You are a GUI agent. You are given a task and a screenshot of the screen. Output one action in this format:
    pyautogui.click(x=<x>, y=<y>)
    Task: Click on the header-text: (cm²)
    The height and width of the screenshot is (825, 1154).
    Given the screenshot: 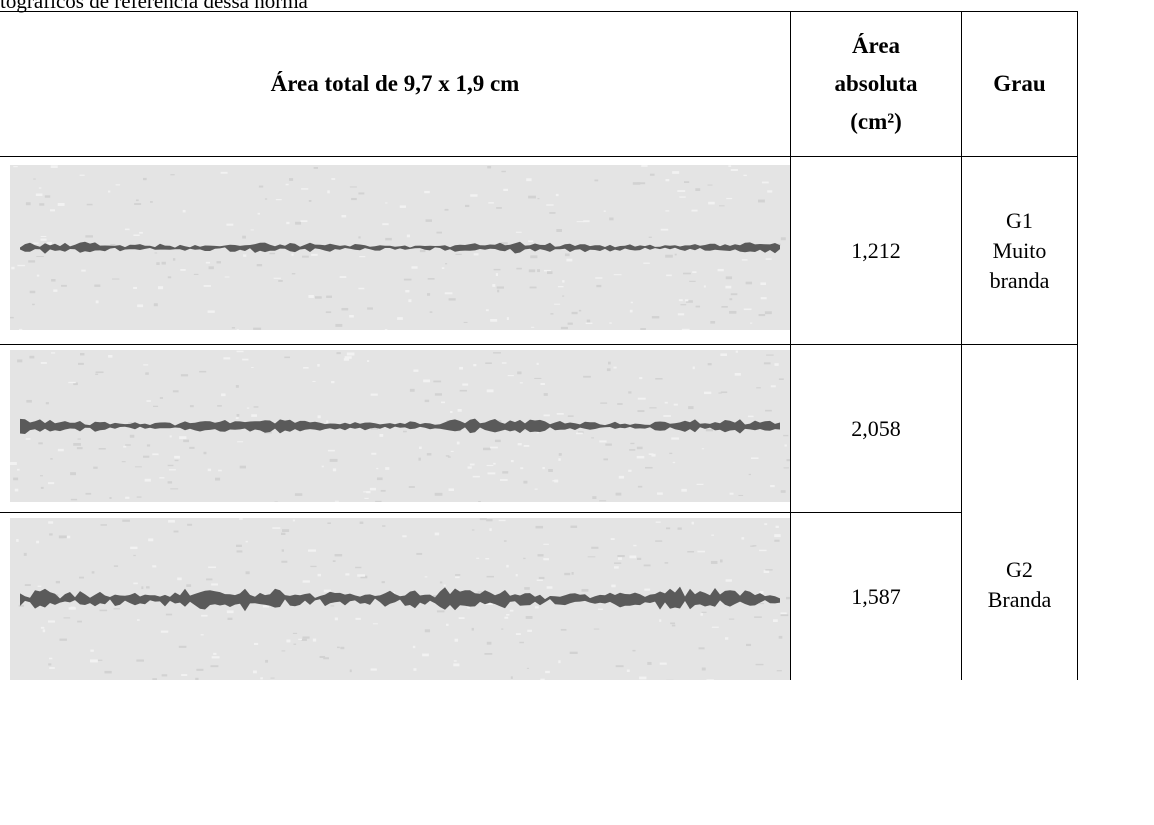 What is the action you would take?
    pyautogui.click(x=876, y=122)
    